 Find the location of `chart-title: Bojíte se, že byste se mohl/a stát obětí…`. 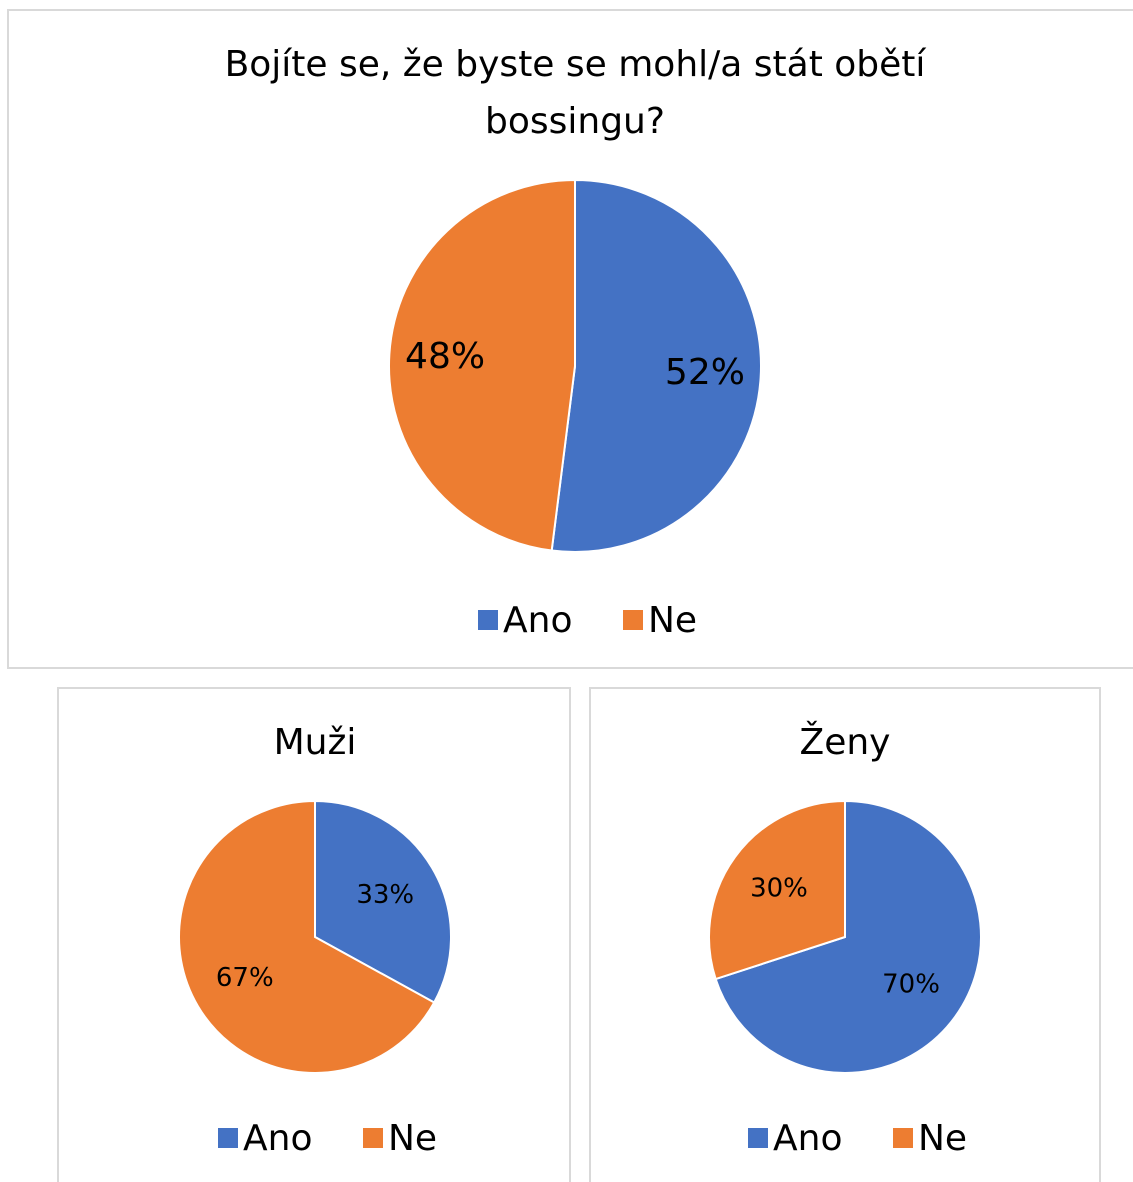

chart-title: Bojíte se, že byste se mohl/a stát obětí… is located at coordinates (575, 93).